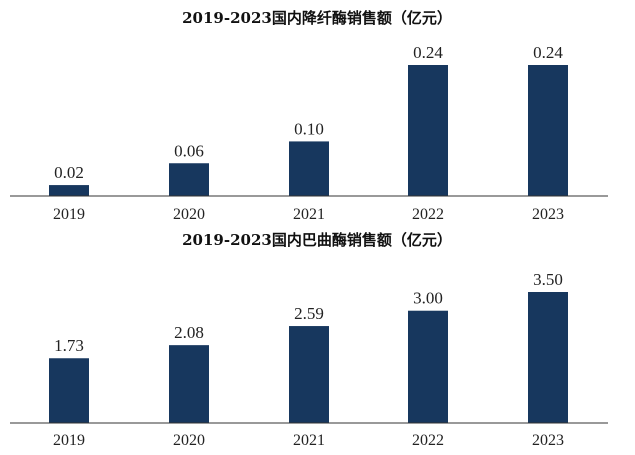 This screenshot has width=635, height=455. What do you see at coordinates (189, 332) in the screenshot?
I see `chart-2-data-label-2020: 2.08` at bounding box center [189, 332].